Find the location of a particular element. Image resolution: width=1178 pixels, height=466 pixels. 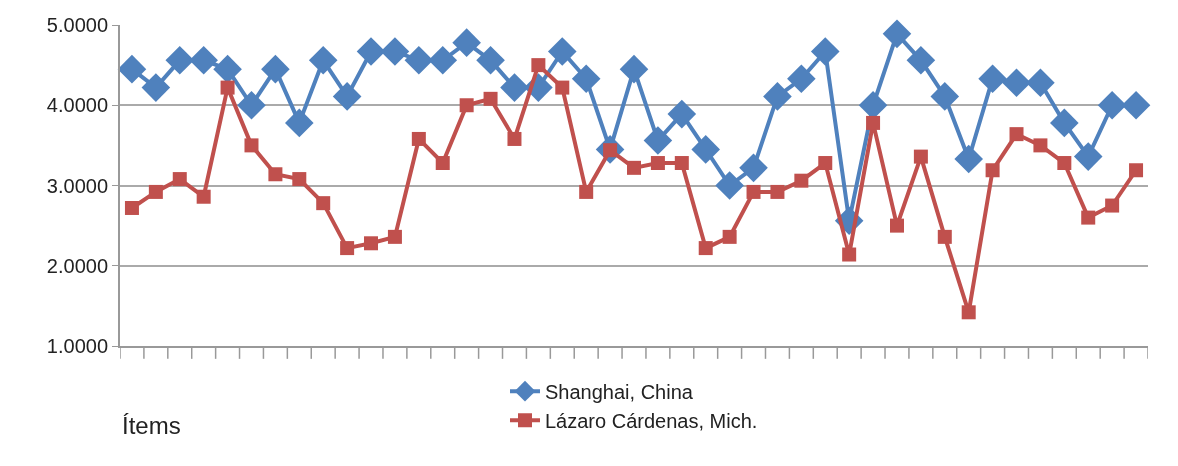

y-tick-label: 5.0000 is located at coordinates (77, 25).